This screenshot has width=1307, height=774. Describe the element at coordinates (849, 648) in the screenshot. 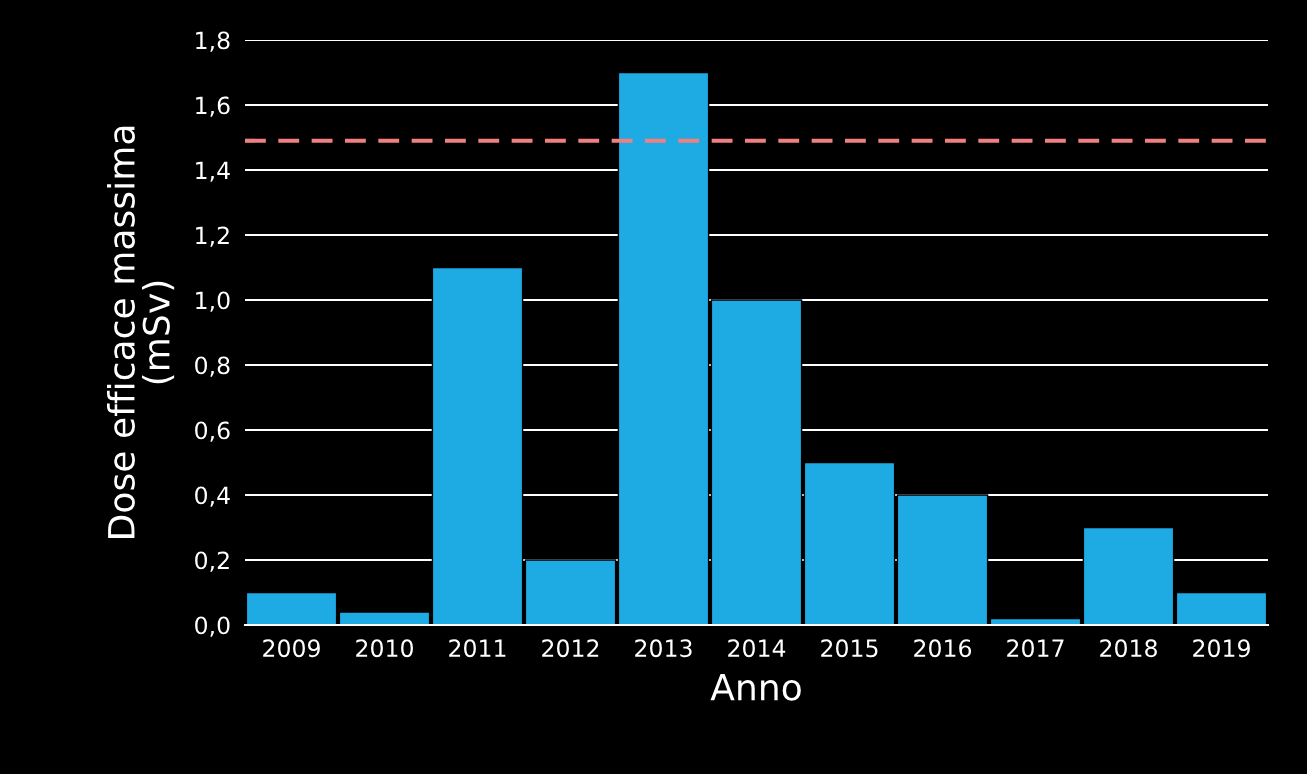

I see `x-tick-label: 2015` at that location.